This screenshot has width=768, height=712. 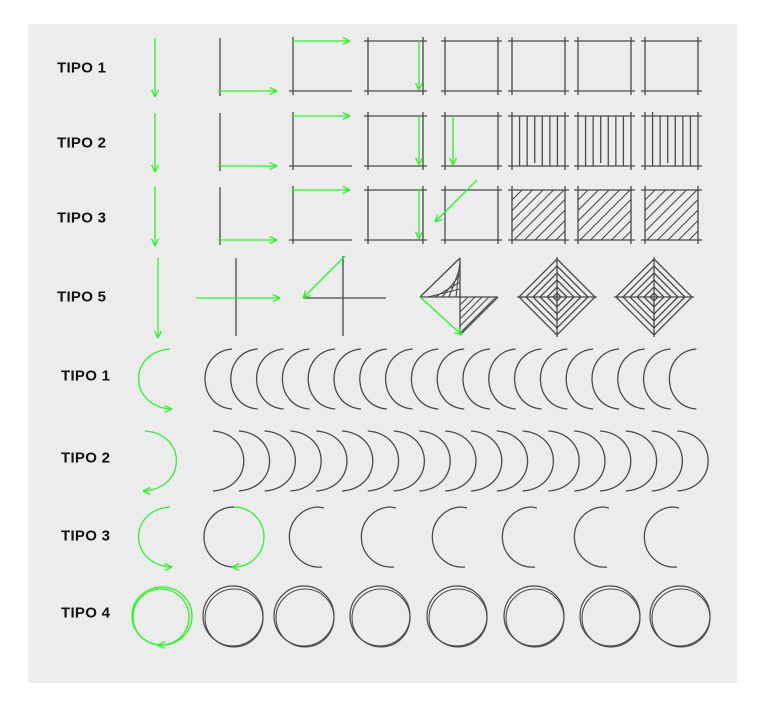 I want to click on right-arc-row, so click(x=425, y=463).